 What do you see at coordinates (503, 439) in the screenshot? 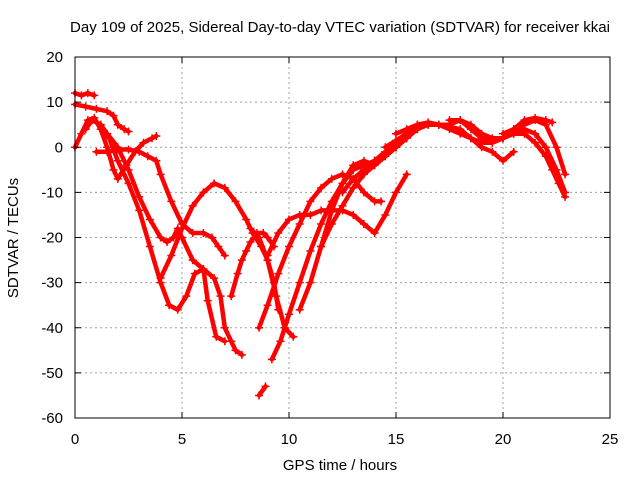
I see `x-tick-label: 20` at bounding box center [503, 439].